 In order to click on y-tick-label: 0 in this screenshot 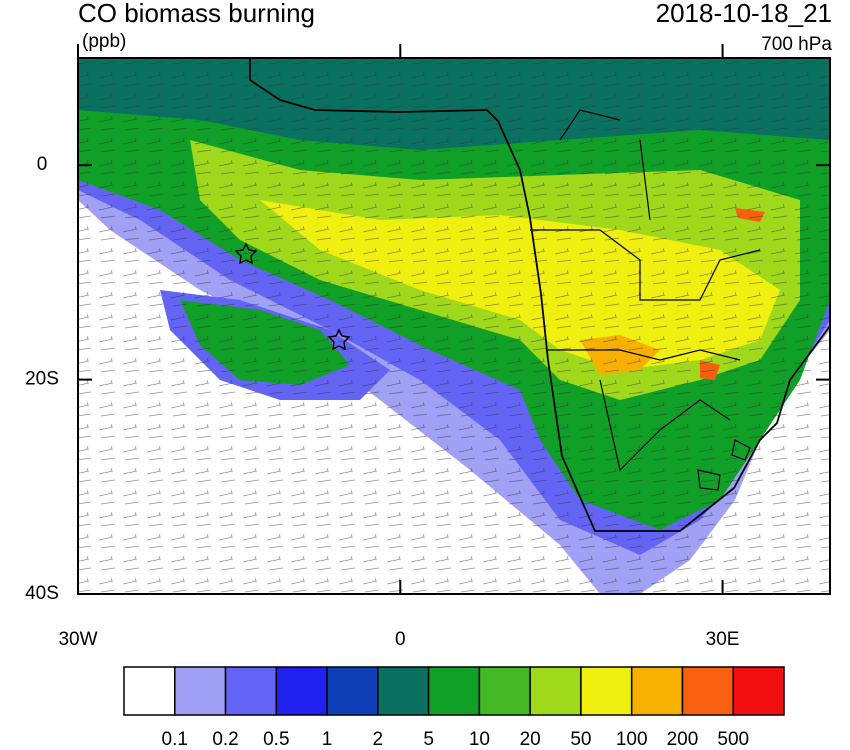, I will do `click(42, 164)`.